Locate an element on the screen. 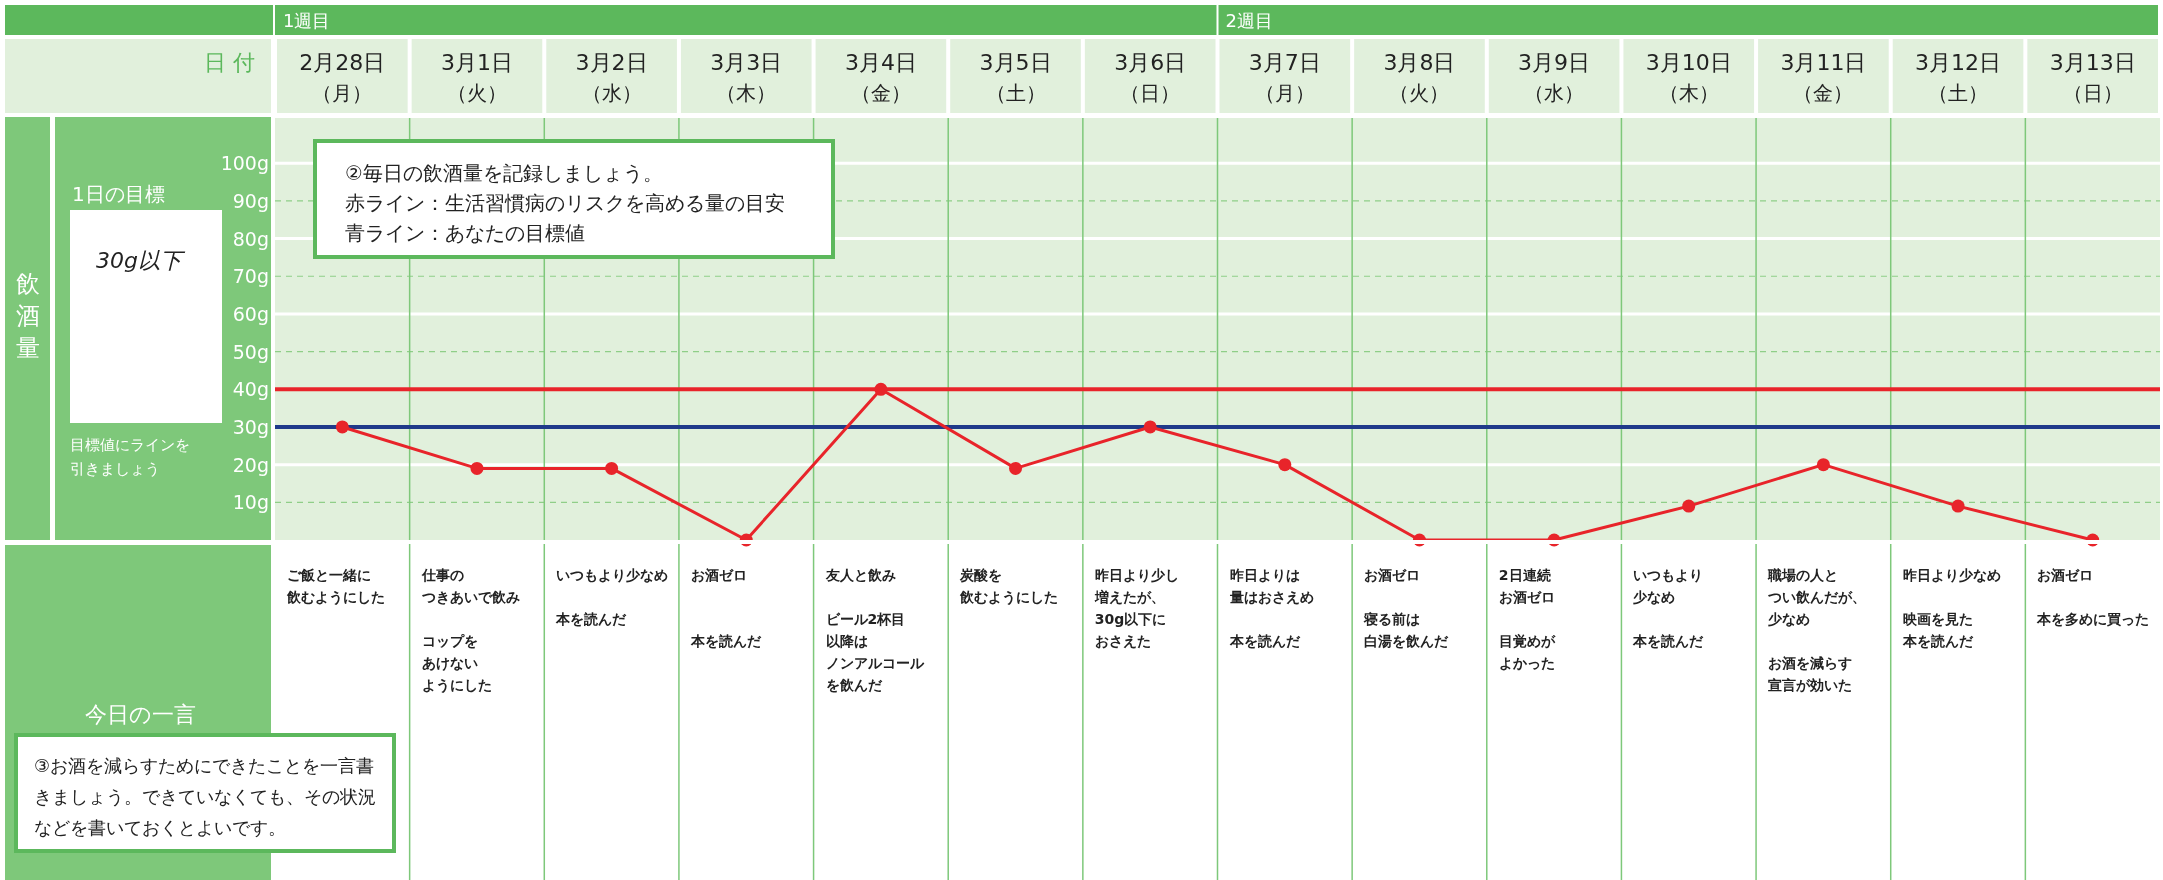  text: つきあいで飲み is located at coordinates (470, 597).